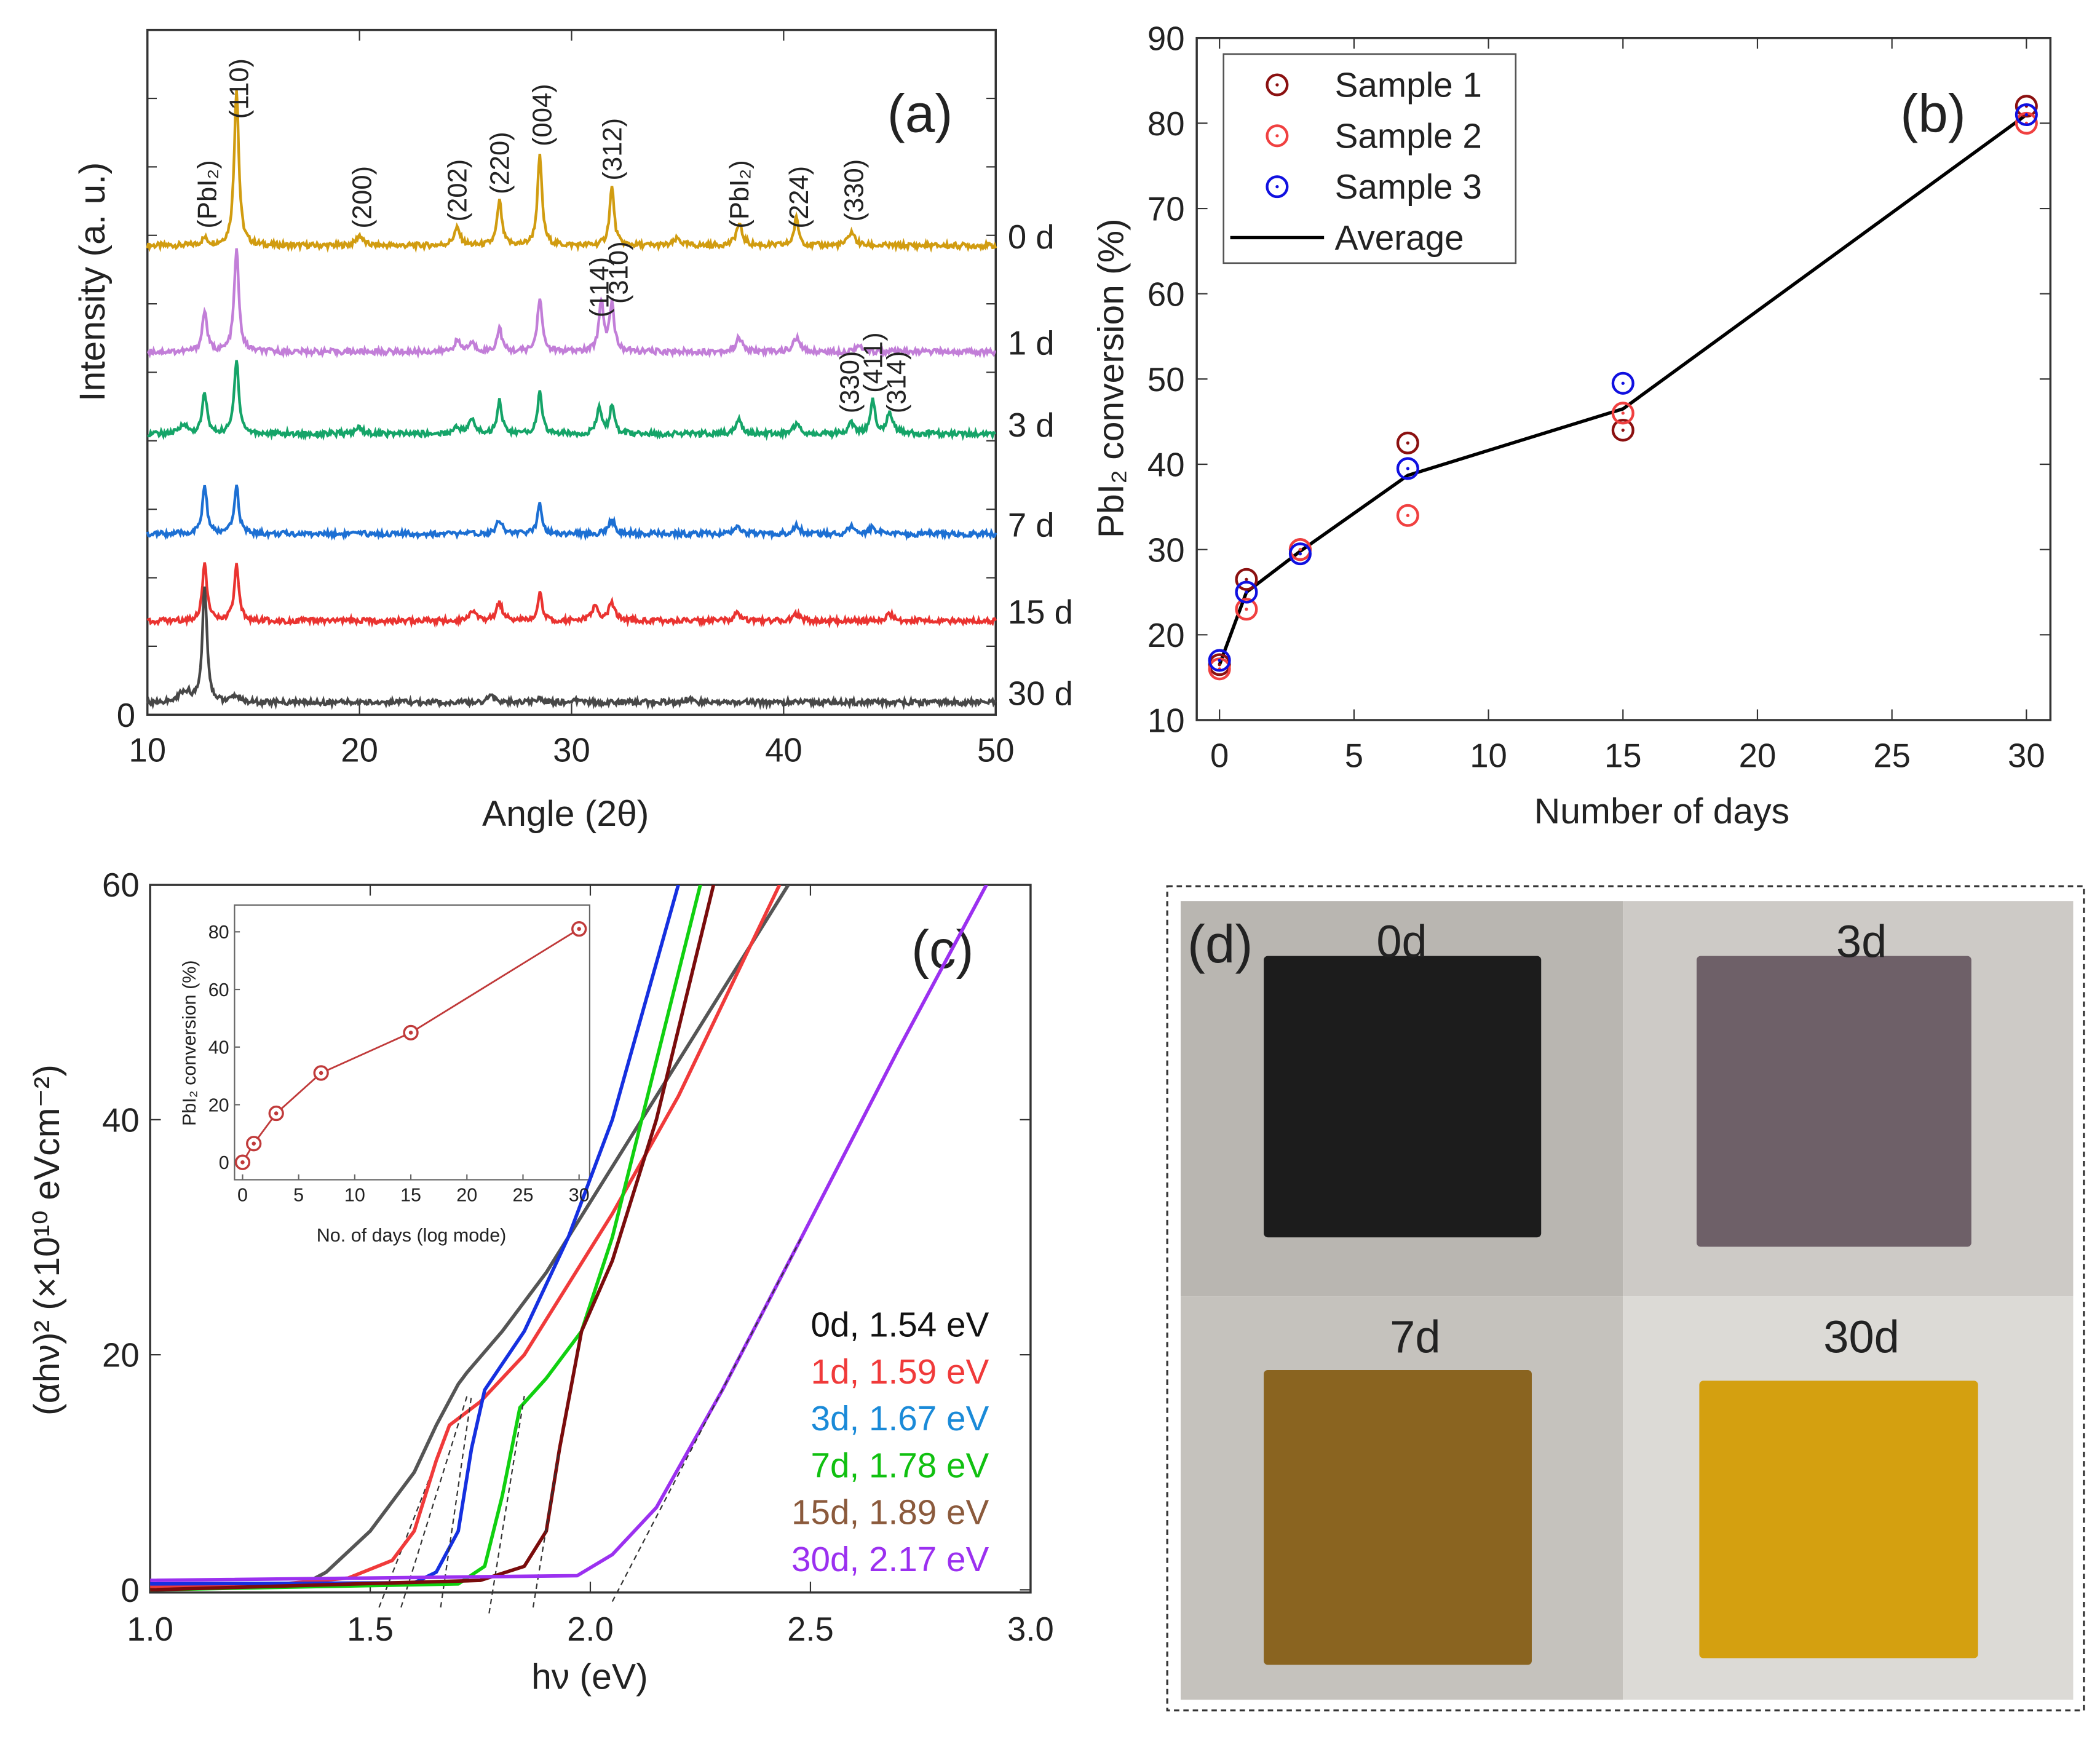  What do you see at coordinates (784, 751) in the screenshot?
I see `x-tick-label: 40` at bounding box center [784, 751].